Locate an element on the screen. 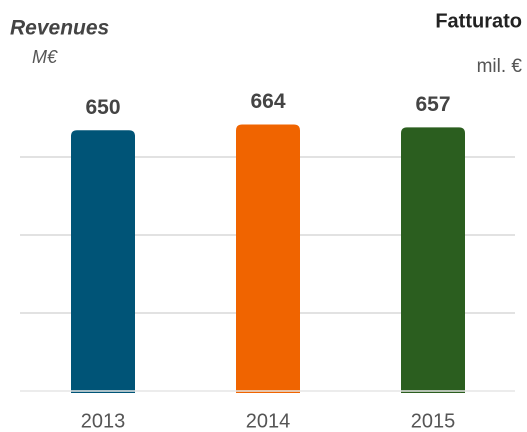  x-tick-label: 2013 is located at coordinates (103, 421).